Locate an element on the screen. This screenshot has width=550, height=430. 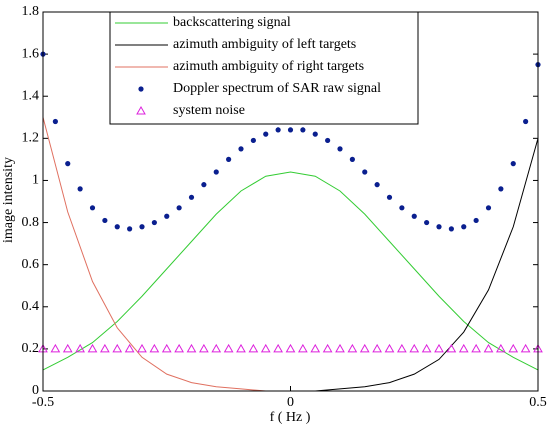
y-tick-label: 0.6 is located at coordinates (31, 264).